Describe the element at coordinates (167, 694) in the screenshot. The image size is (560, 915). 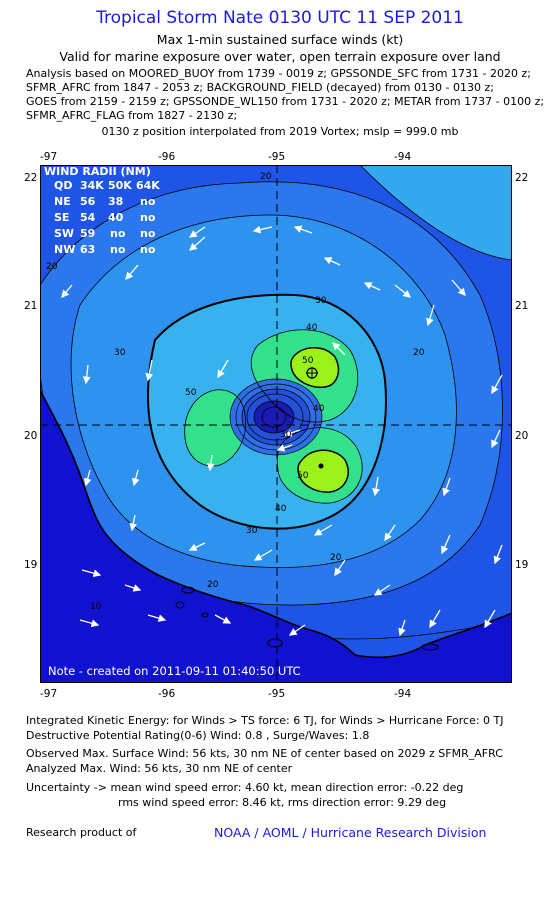
I see `lon-tick-bottom: -96` at that location.